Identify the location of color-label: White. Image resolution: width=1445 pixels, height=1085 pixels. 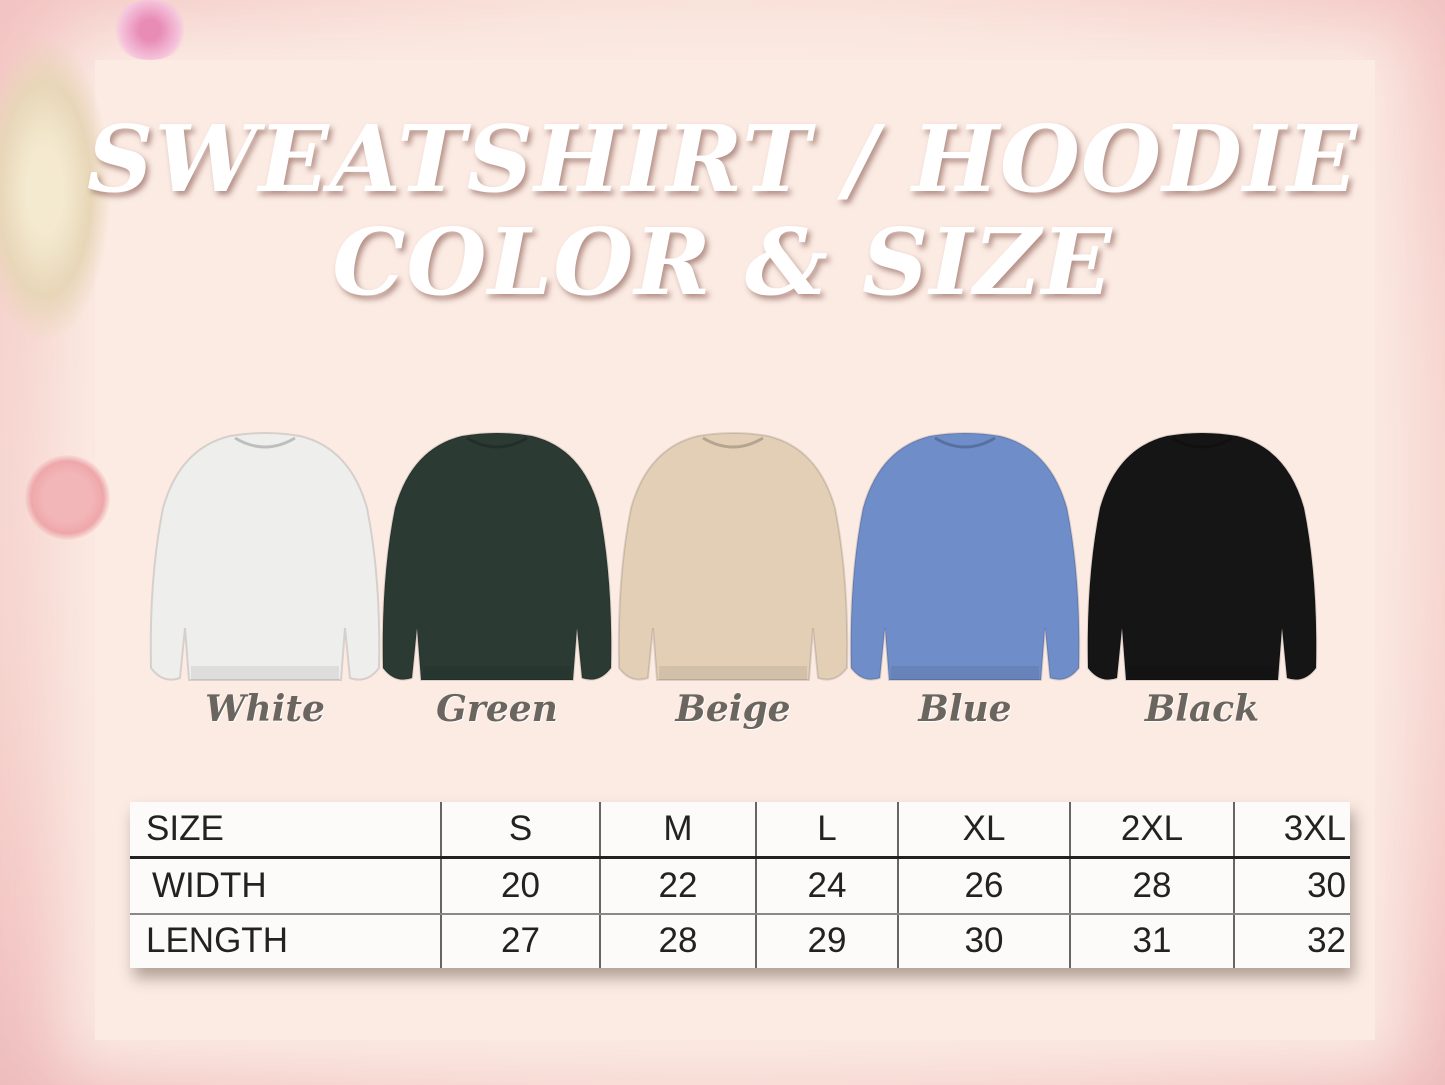
(265, 709).